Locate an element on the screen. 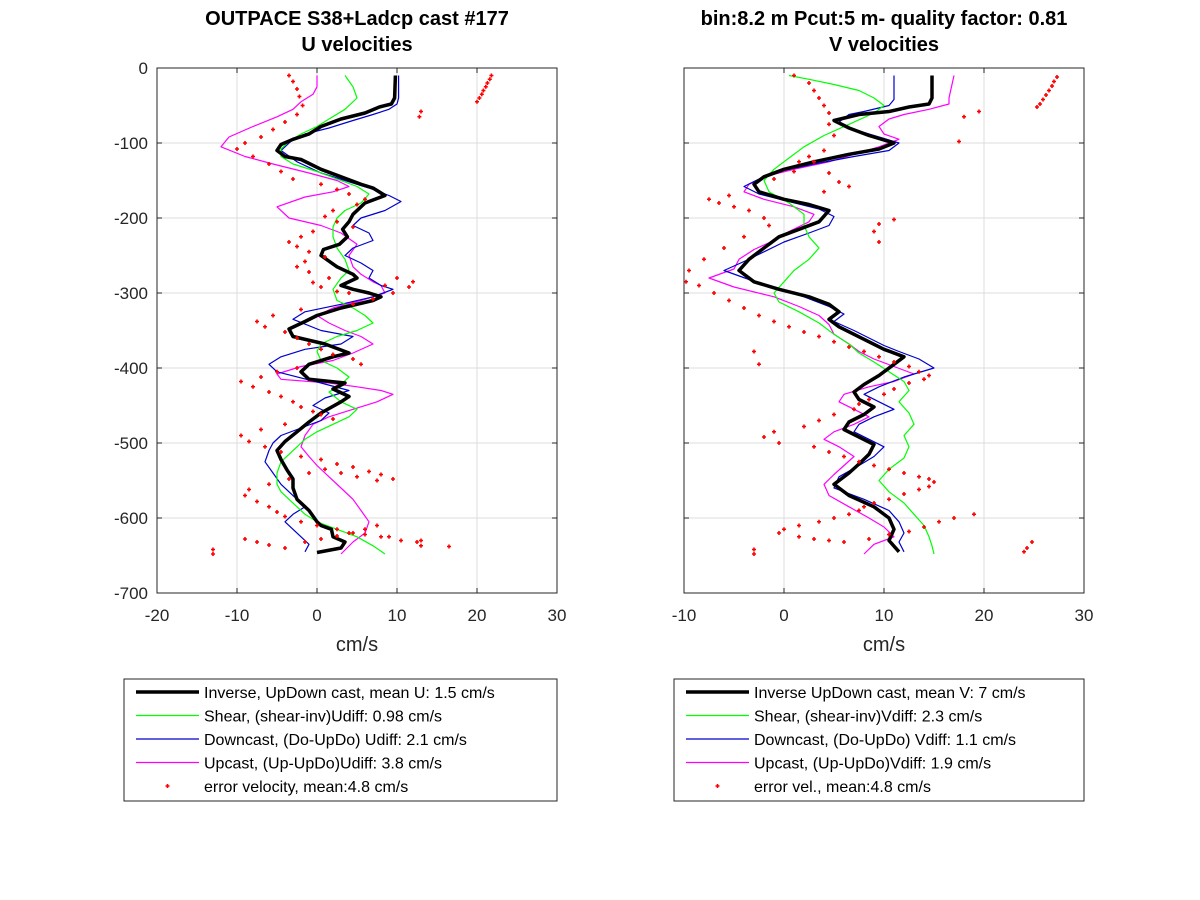 This screenshot has width=1200, height=900. legend-label: Upcast, (Up-UpDo)Udiff: 3.8 cm/s is located at coordinates (323, 764).